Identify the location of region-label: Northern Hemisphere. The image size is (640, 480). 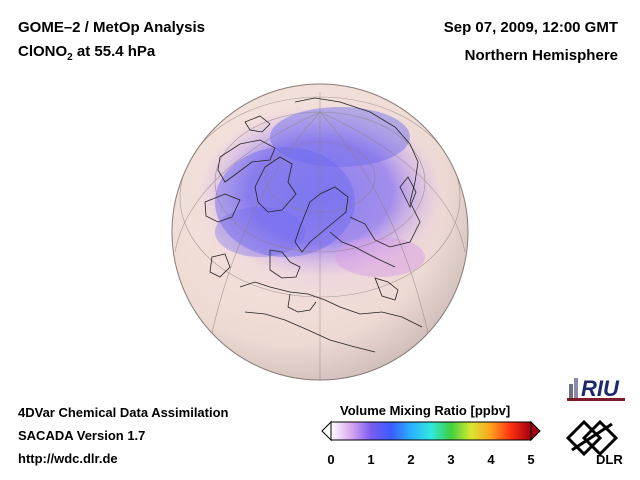
(541, 55).